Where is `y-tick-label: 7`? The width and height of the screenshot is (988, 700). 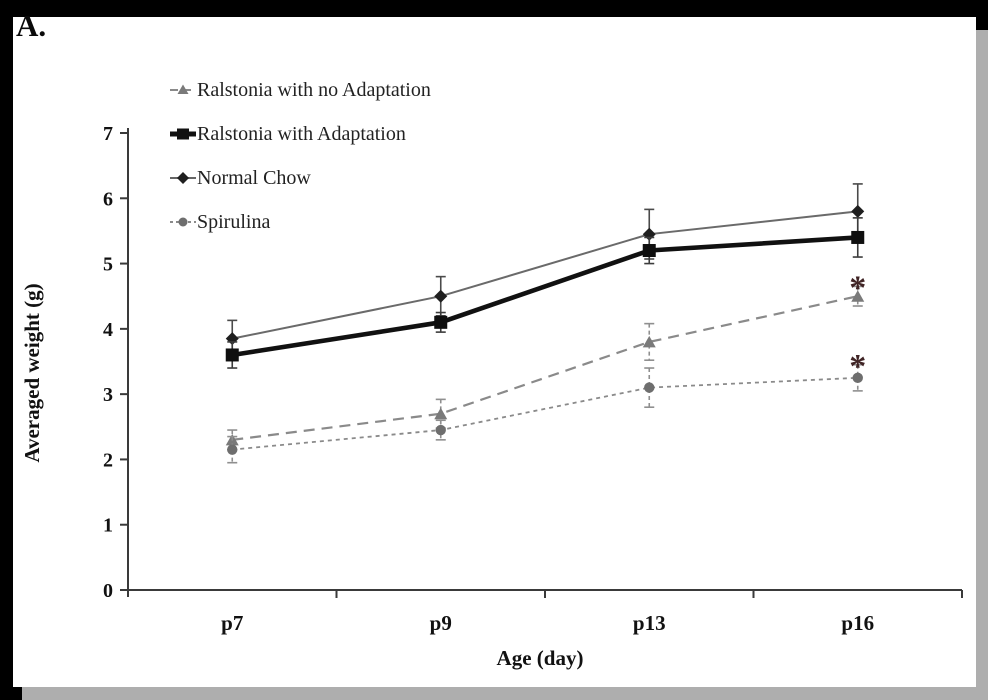 y-tick-label: 7 is located at coordinates (108, 134).